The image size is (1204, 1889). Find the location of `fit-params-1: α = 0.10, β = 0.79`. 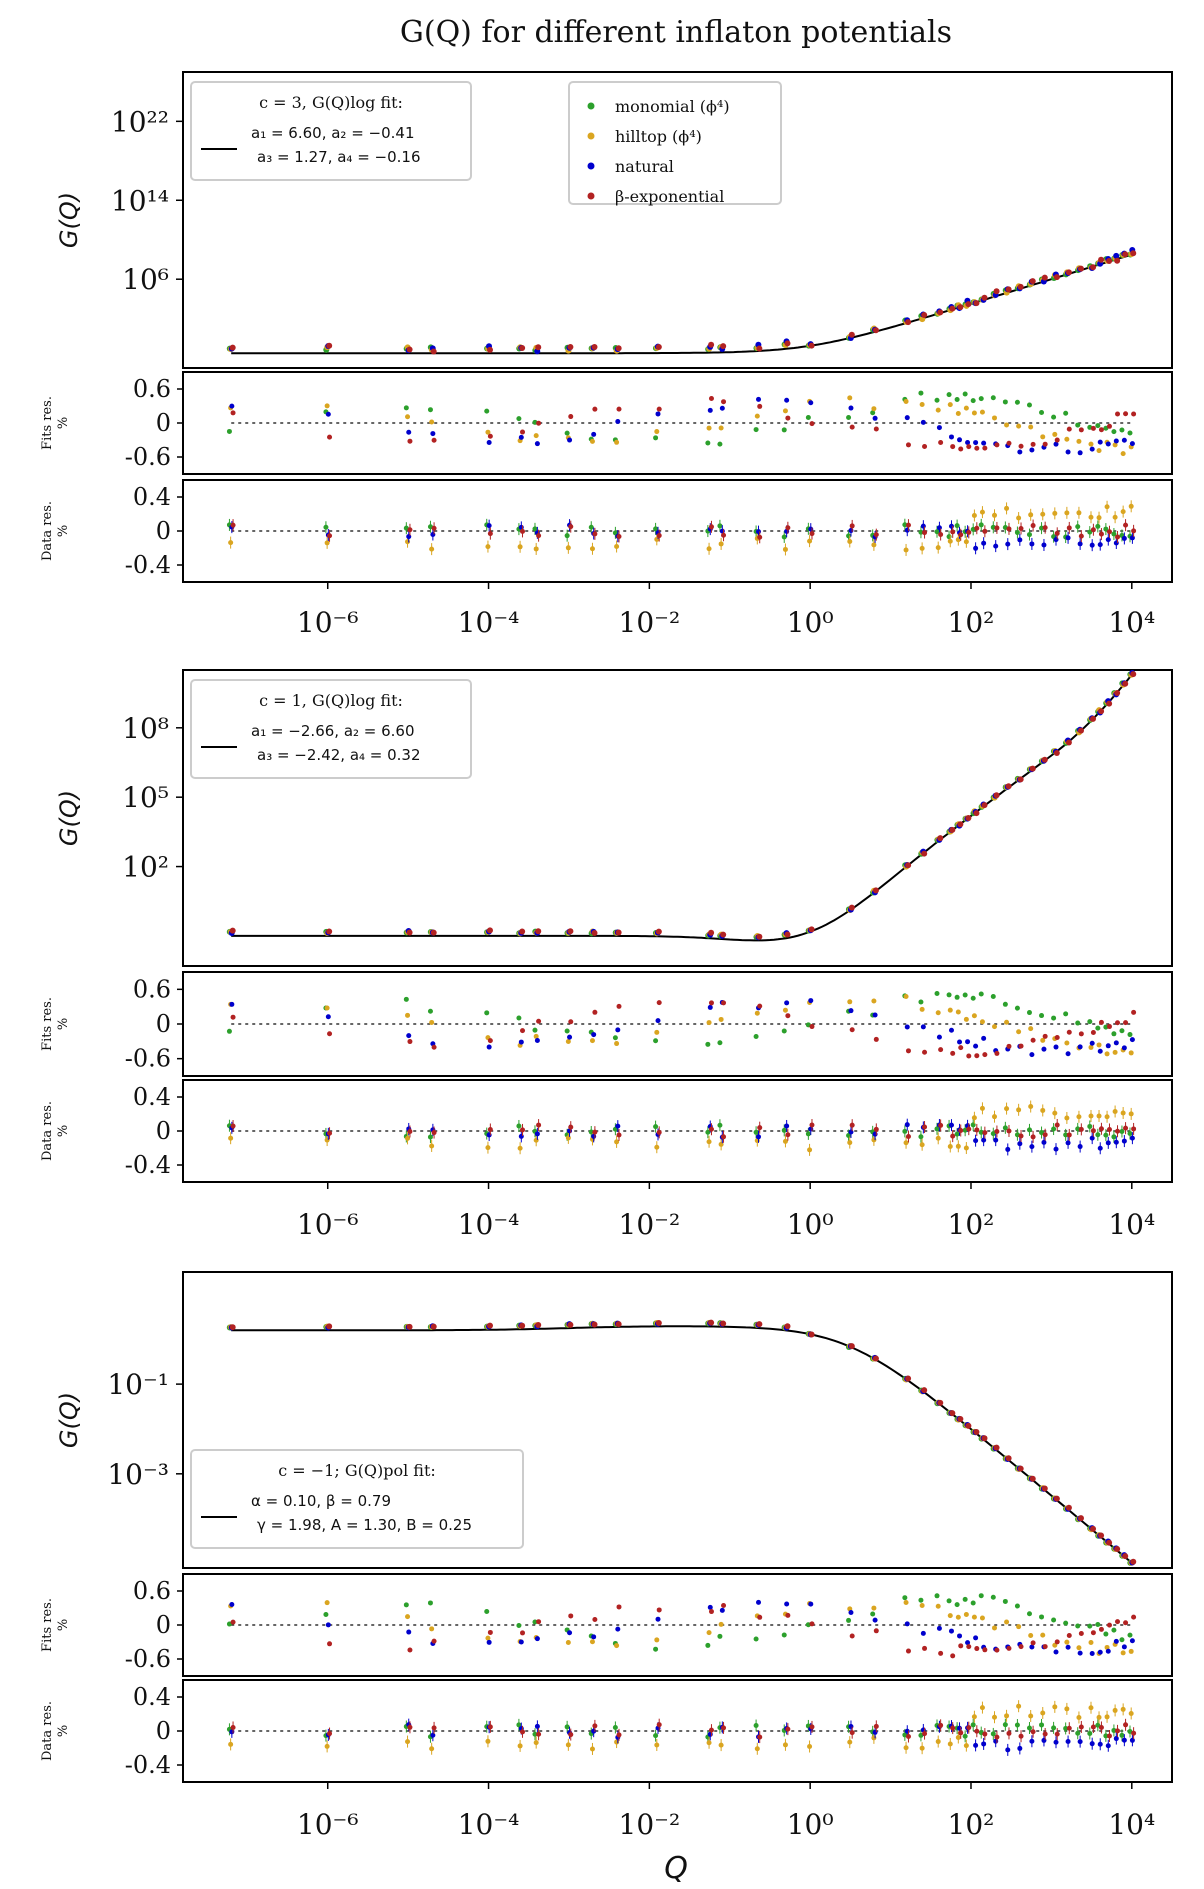

fit-params-1: α = 0.10, β = 0.79 is located at coordinates (321, 1501).